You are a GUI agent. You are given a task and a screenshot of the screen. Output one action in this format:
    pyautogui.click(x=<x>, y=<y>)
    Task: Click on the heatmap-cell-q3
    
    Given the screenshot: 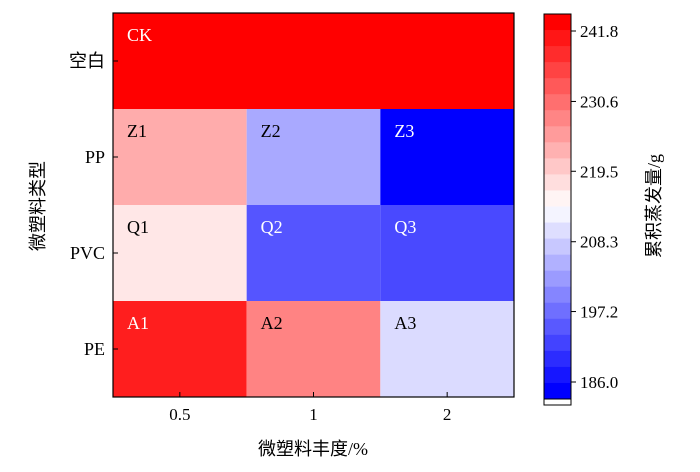 What is the action you would take?
    pyautogui.click(x=447, y=253)
    